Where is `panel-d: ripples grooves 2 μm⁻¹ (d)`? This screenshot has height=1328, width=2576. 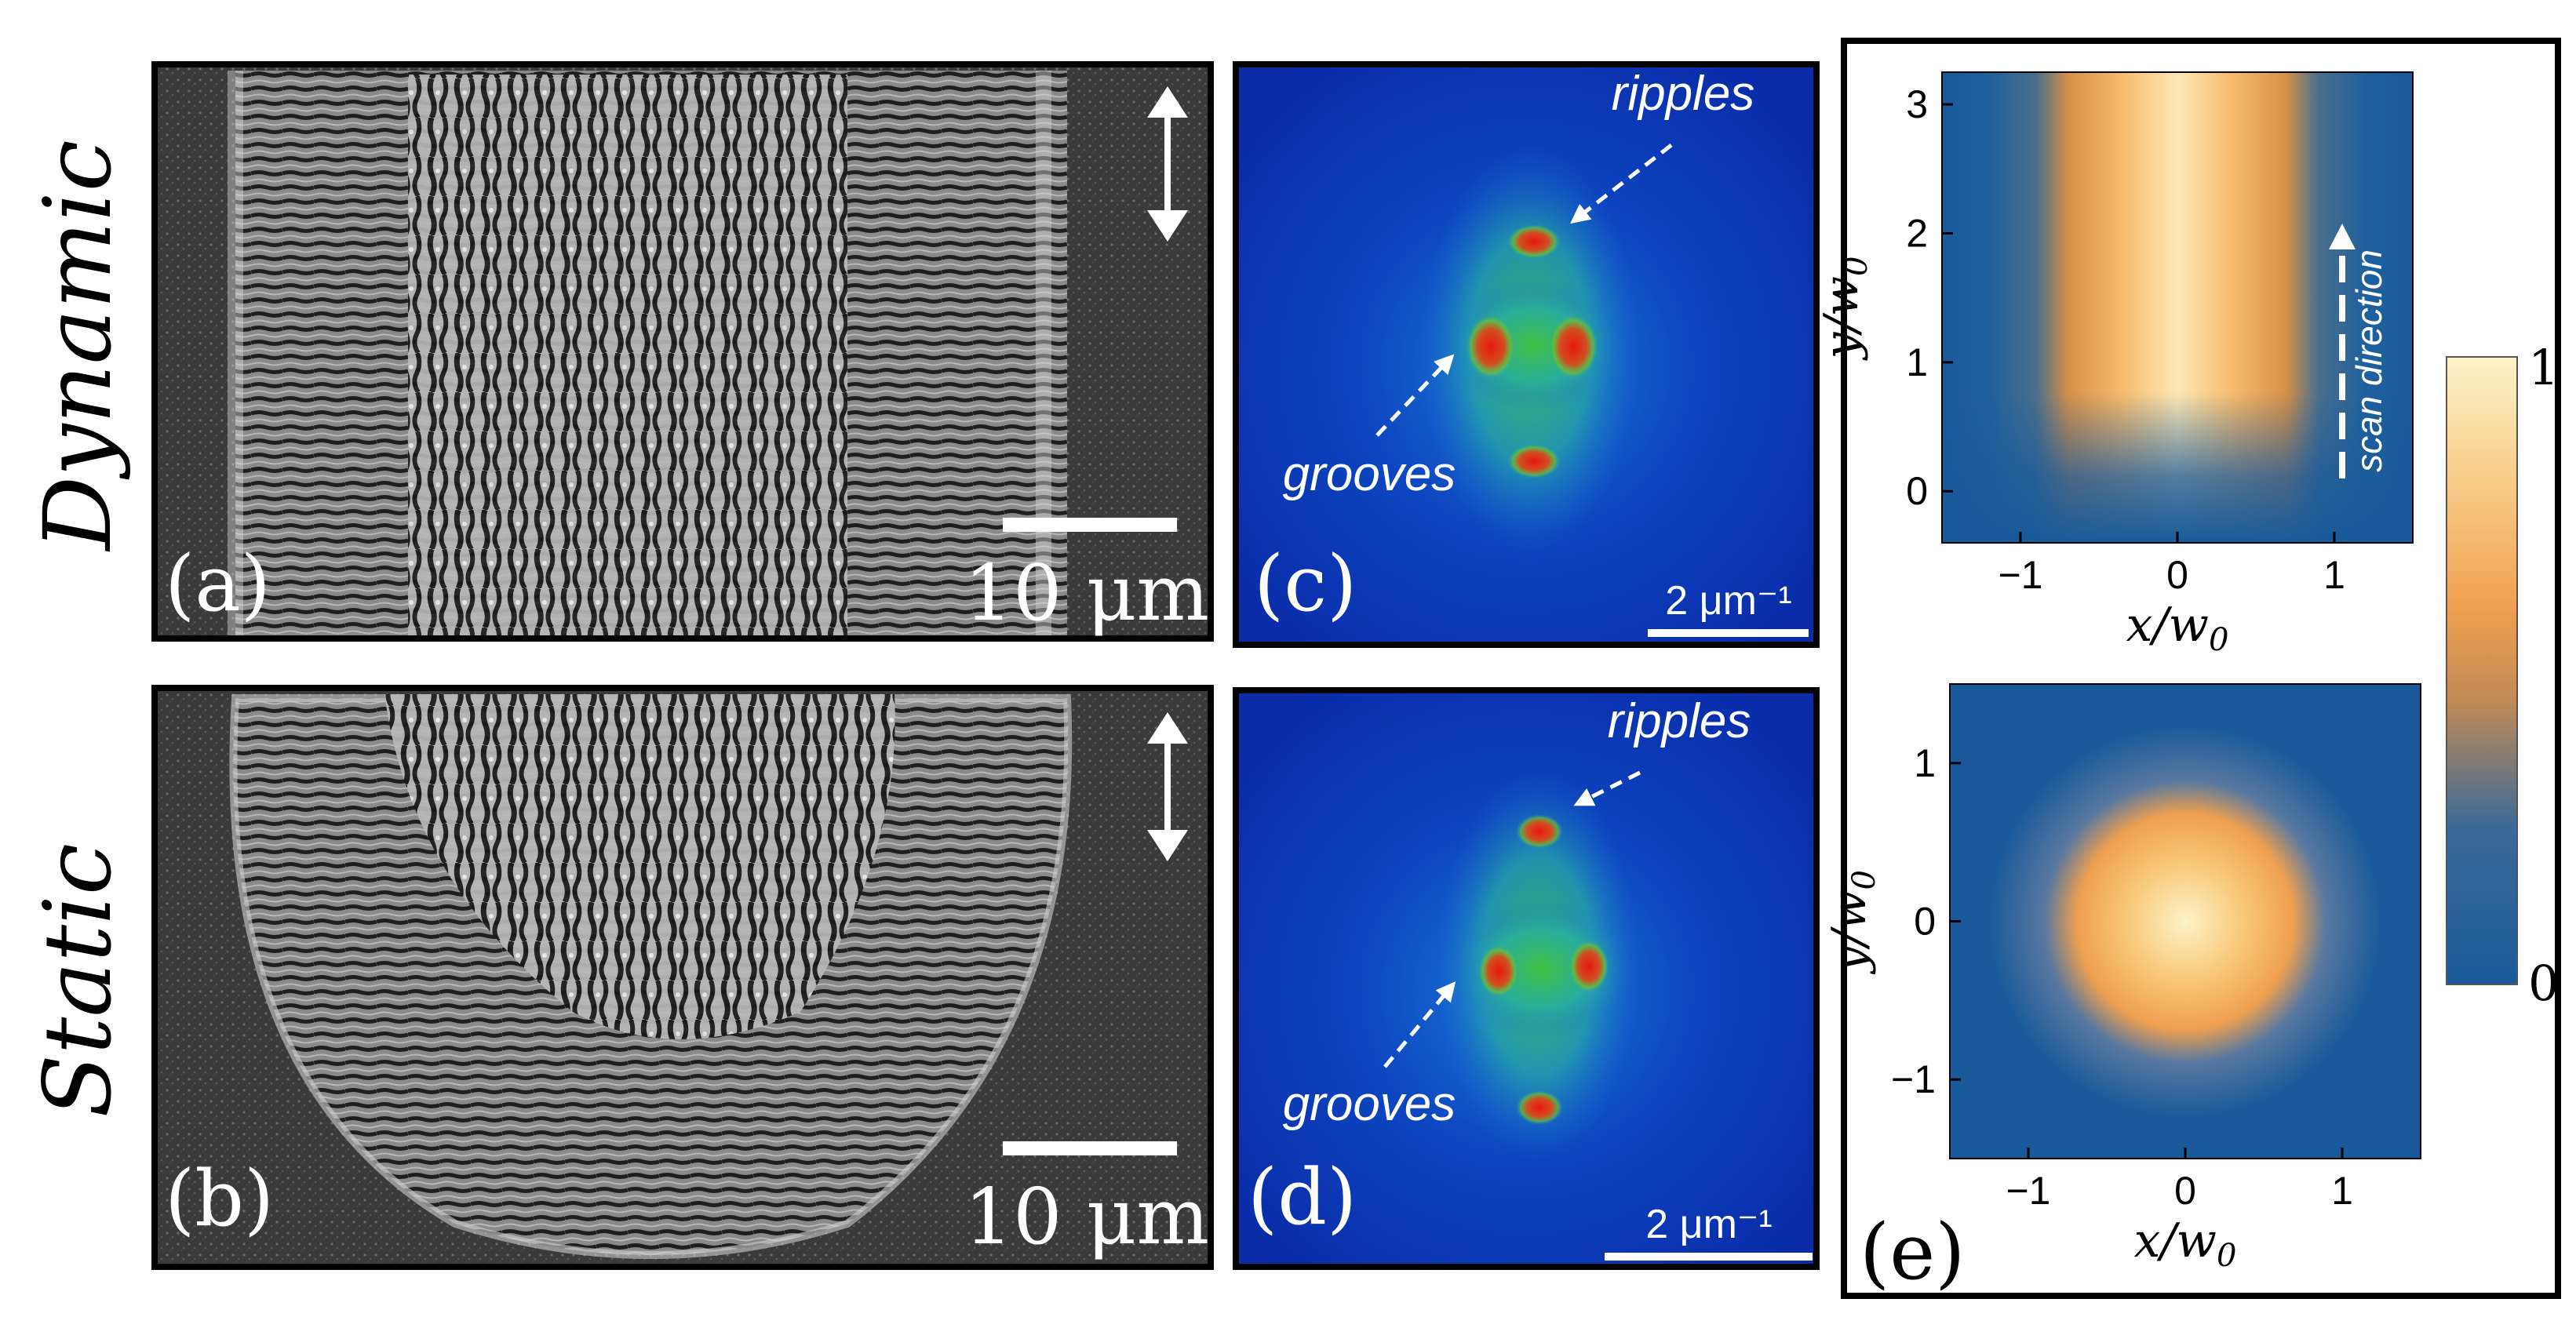
panel-d: ripples grooves 2 μm⁻¹ (d) is located at coordinates (1526, 979).